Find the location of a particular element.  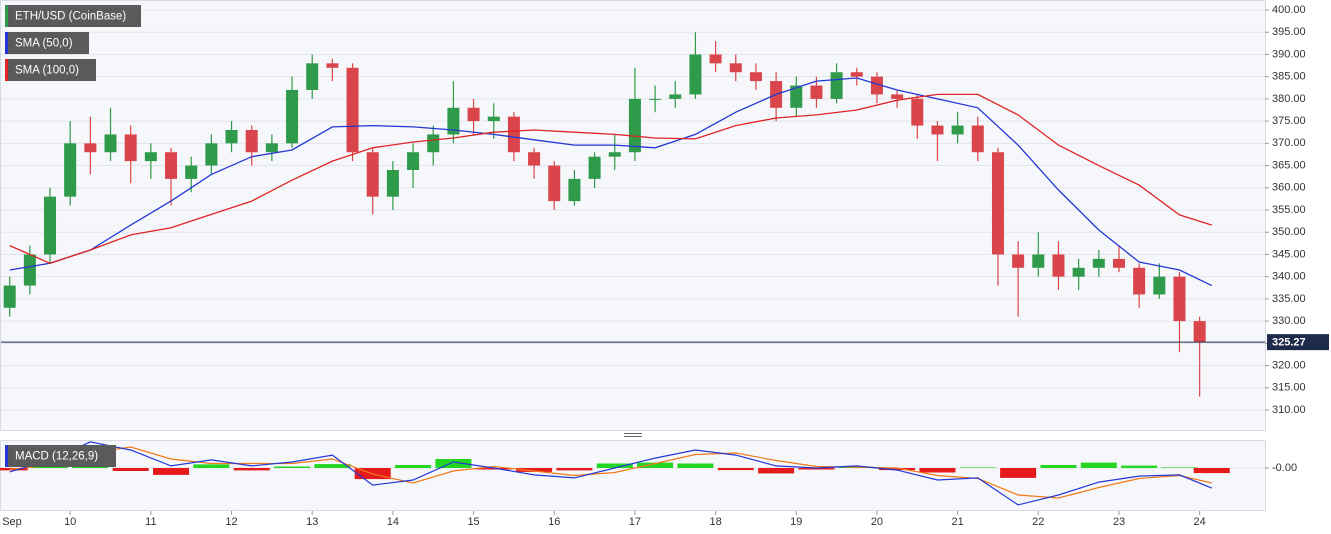

y-tick-label: 360.00 is located at coordinates (1289, 188).